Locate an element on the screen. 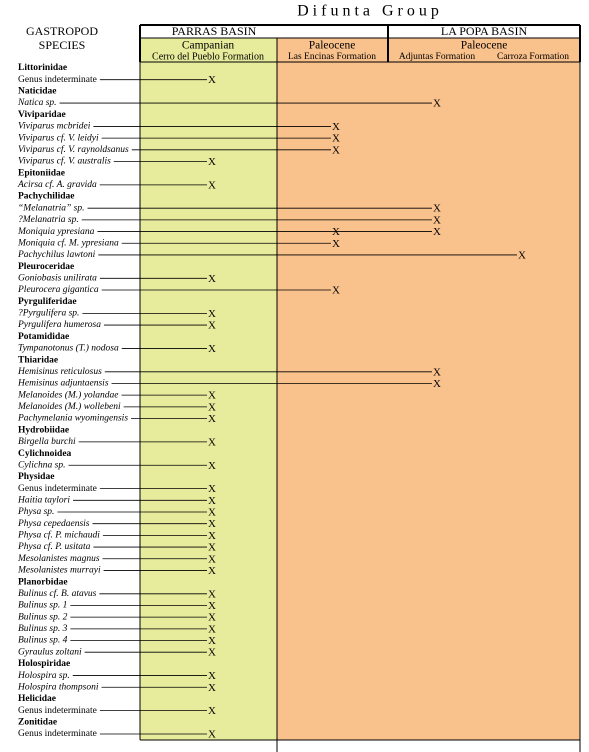 This screenshot has width=589, height=752. formation: Las Encinas Formation is located at coordinates (332, 57).